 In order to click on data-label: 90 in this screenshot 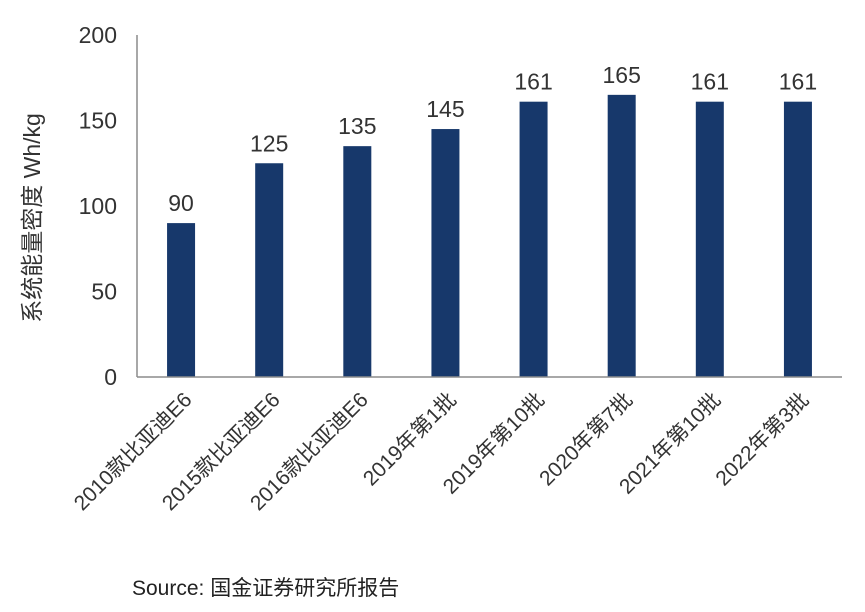, I will do `click(181, 203)`.